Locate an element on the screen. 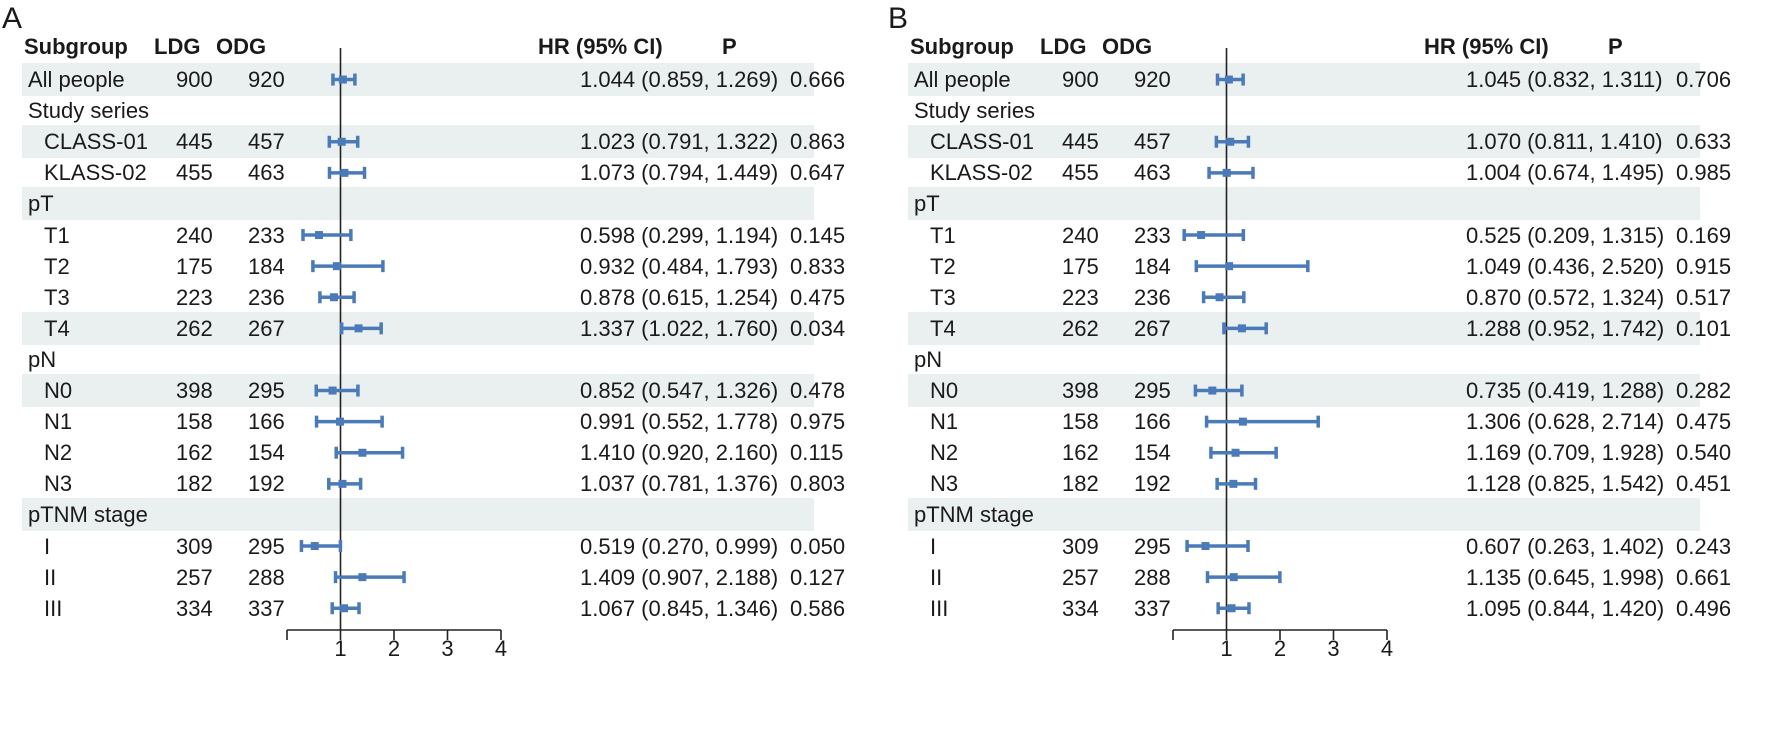  ldg-count: 334 is located at coordinates (194, 608).